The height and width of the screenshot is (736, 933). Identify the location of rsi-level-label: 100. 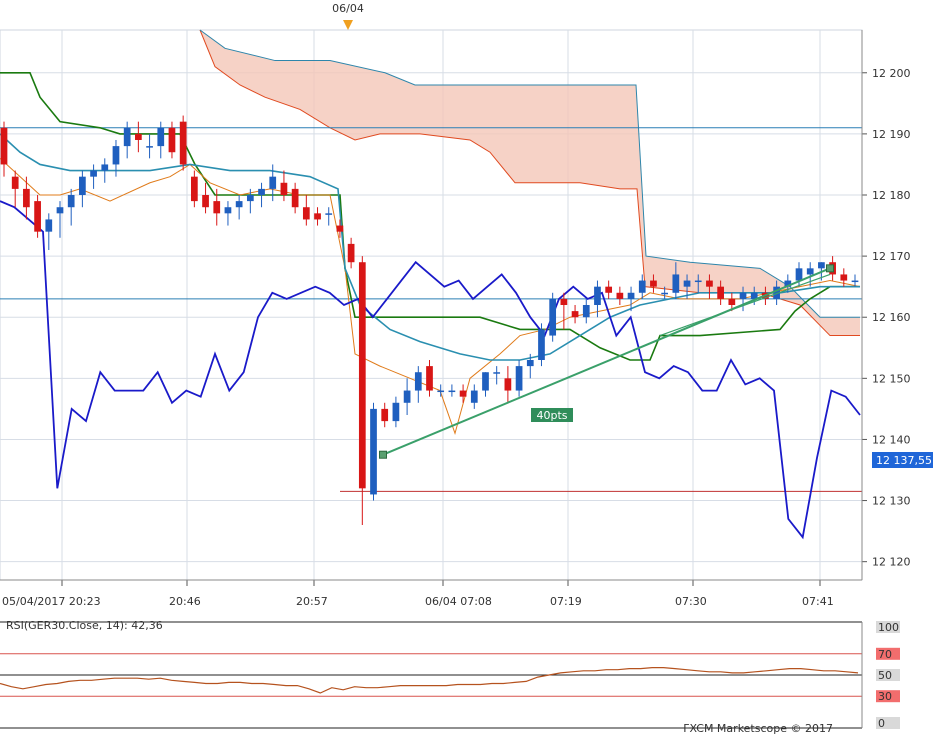
(888, 627).